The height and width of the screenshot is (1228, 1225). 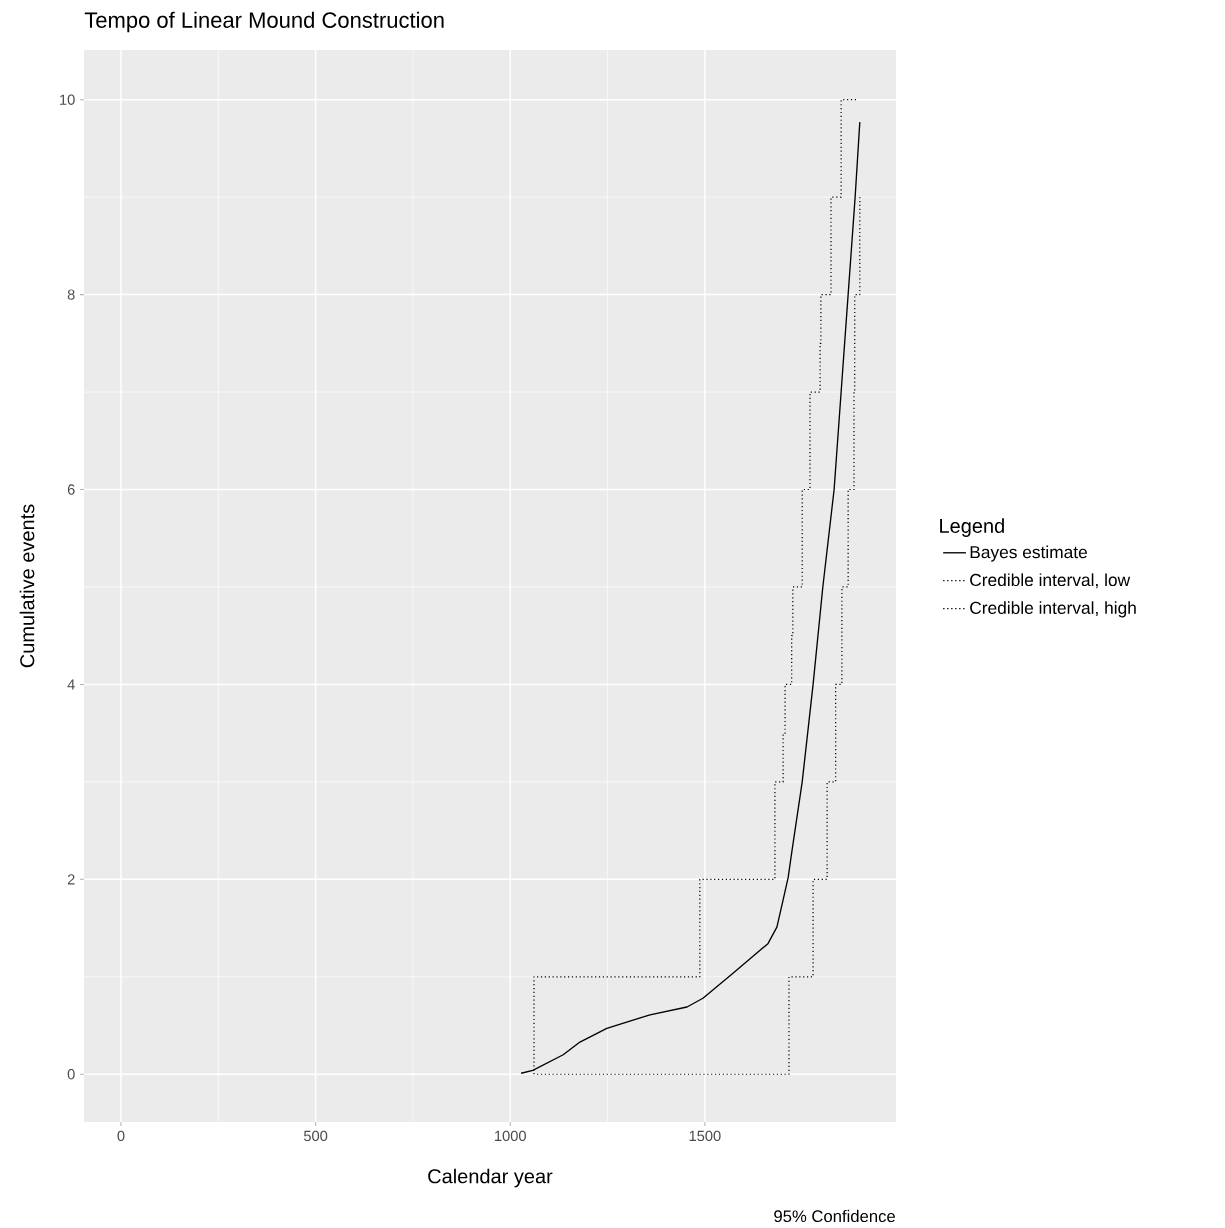 I want to click on y-tick-label: 0, so click(x=71, y=1074).